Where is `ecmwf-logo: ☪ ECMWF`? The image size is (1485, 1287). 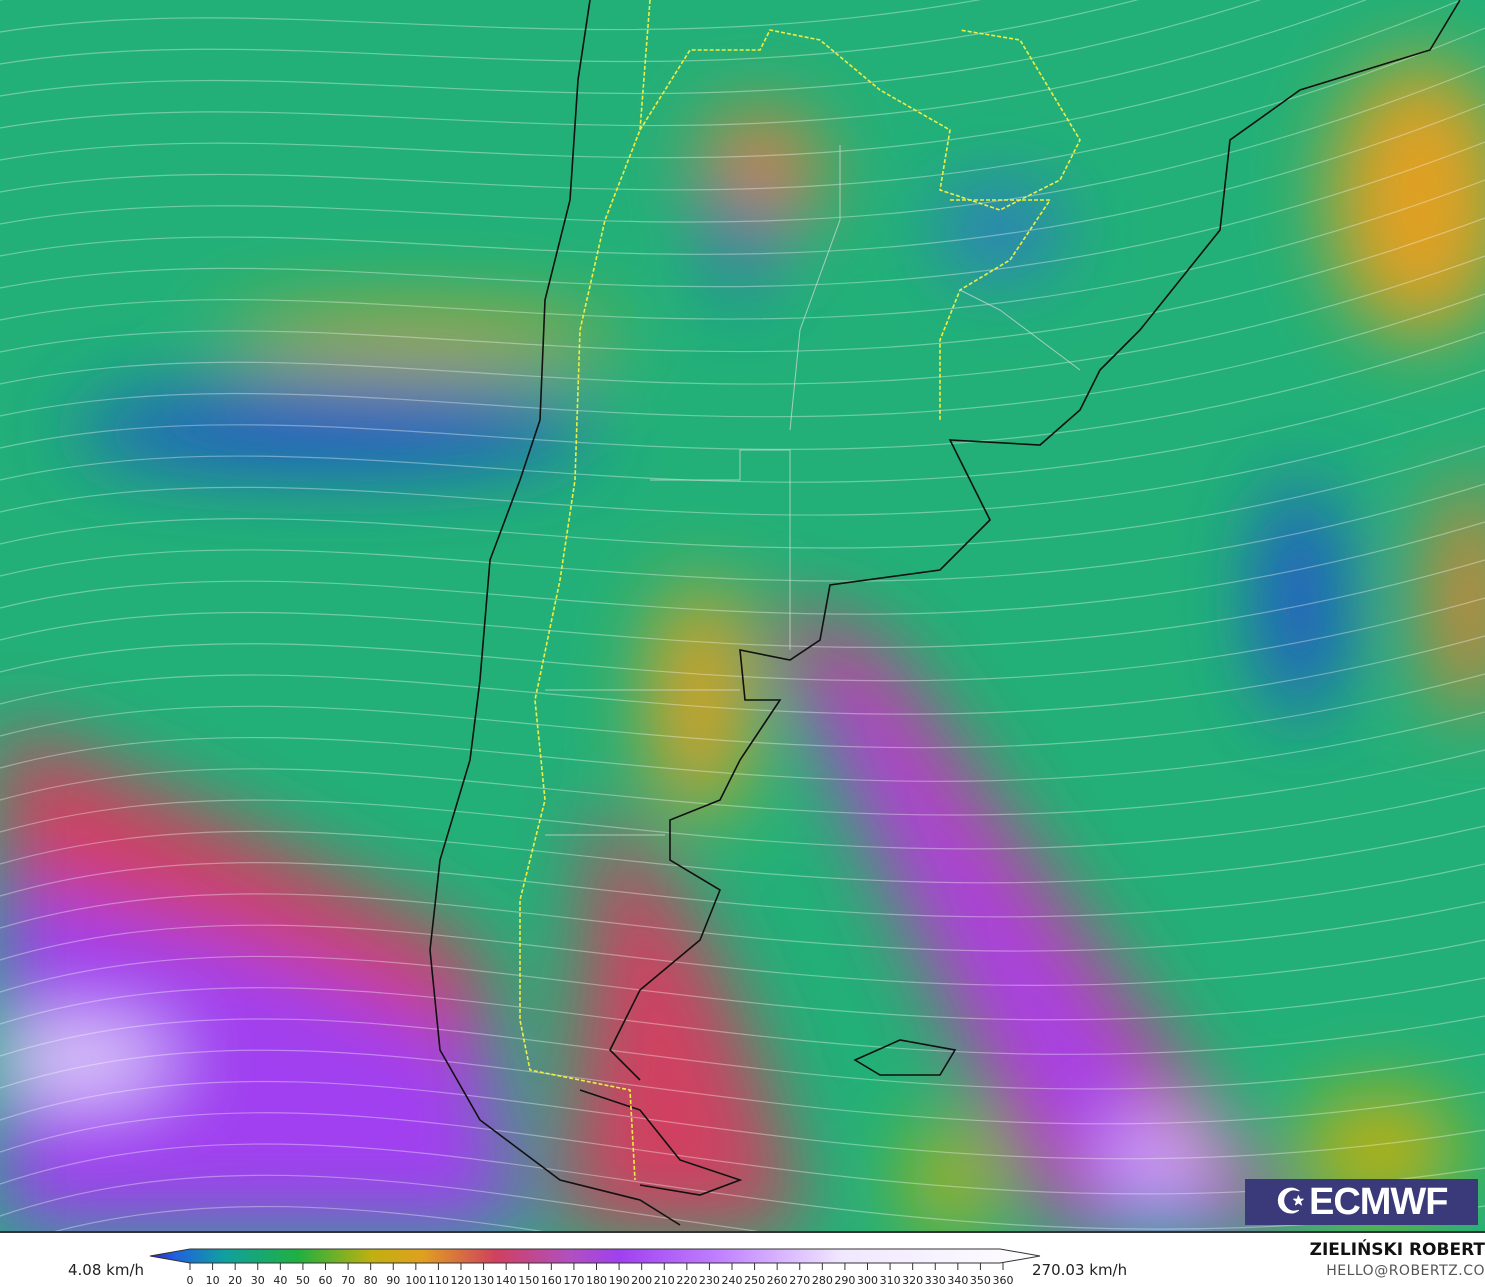 ecmwf-logo: ☪ ECMWF is located at coordinates (1361, 1202).